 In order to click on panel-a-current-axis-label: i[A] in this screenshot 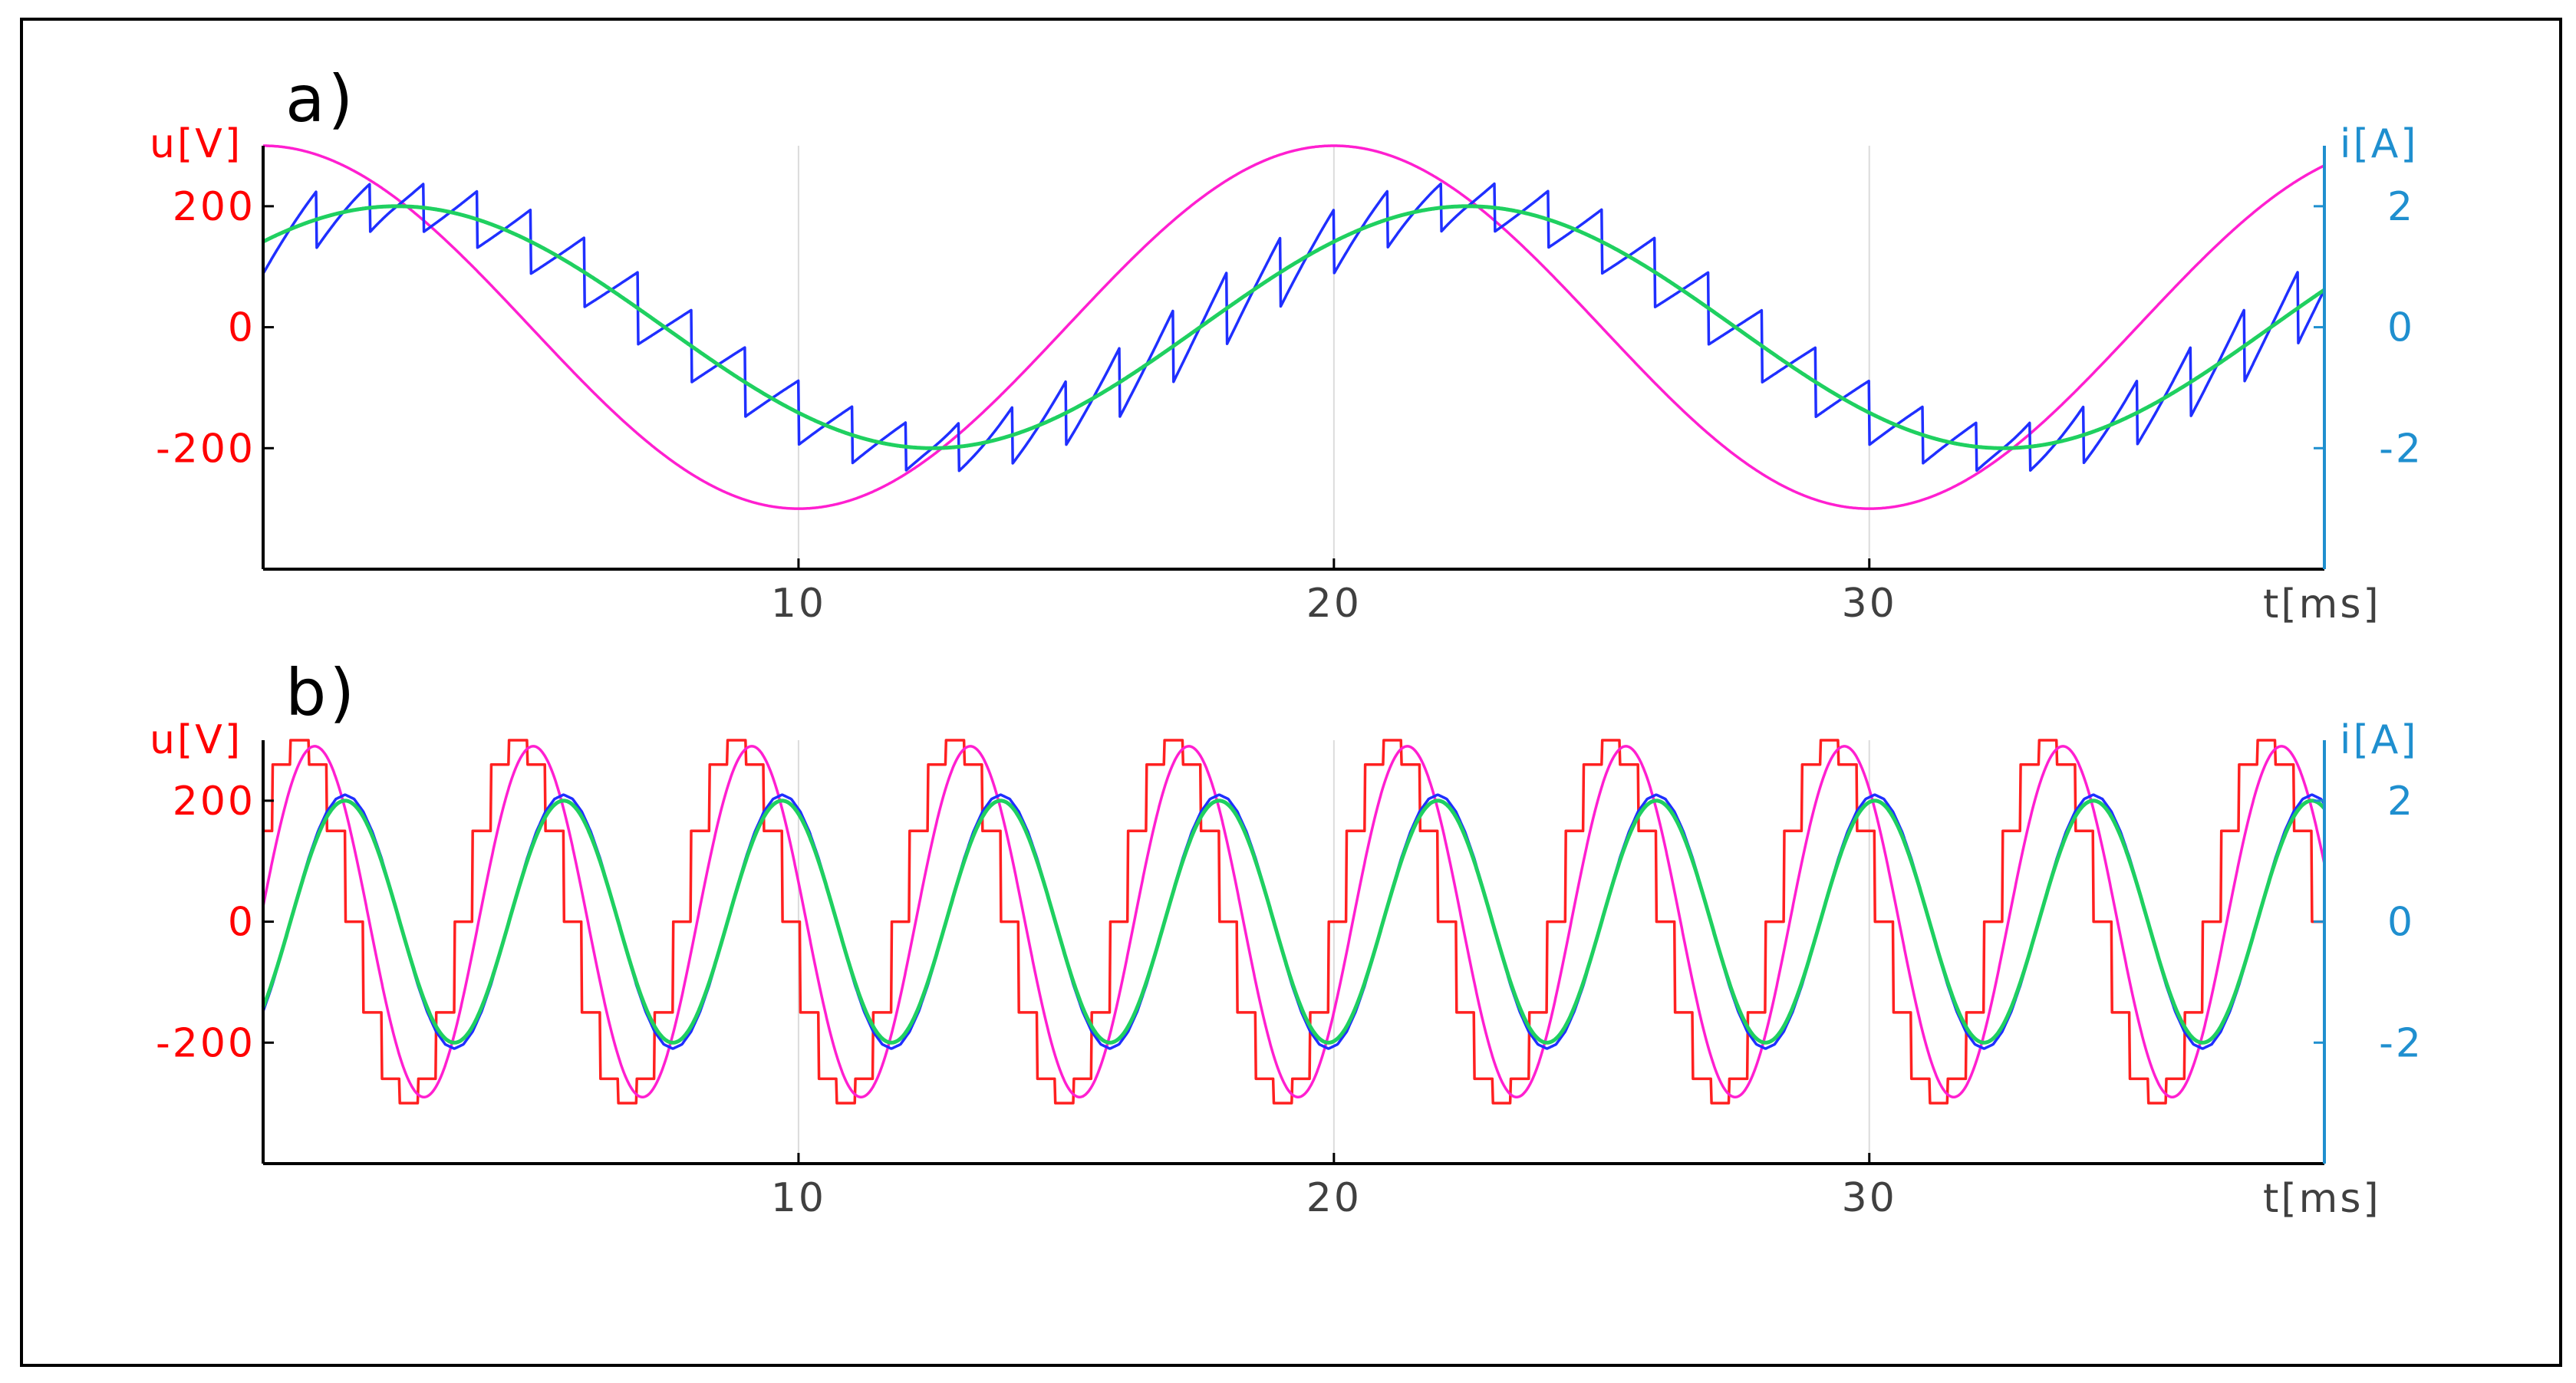, I will do `click(2379, 144)`.